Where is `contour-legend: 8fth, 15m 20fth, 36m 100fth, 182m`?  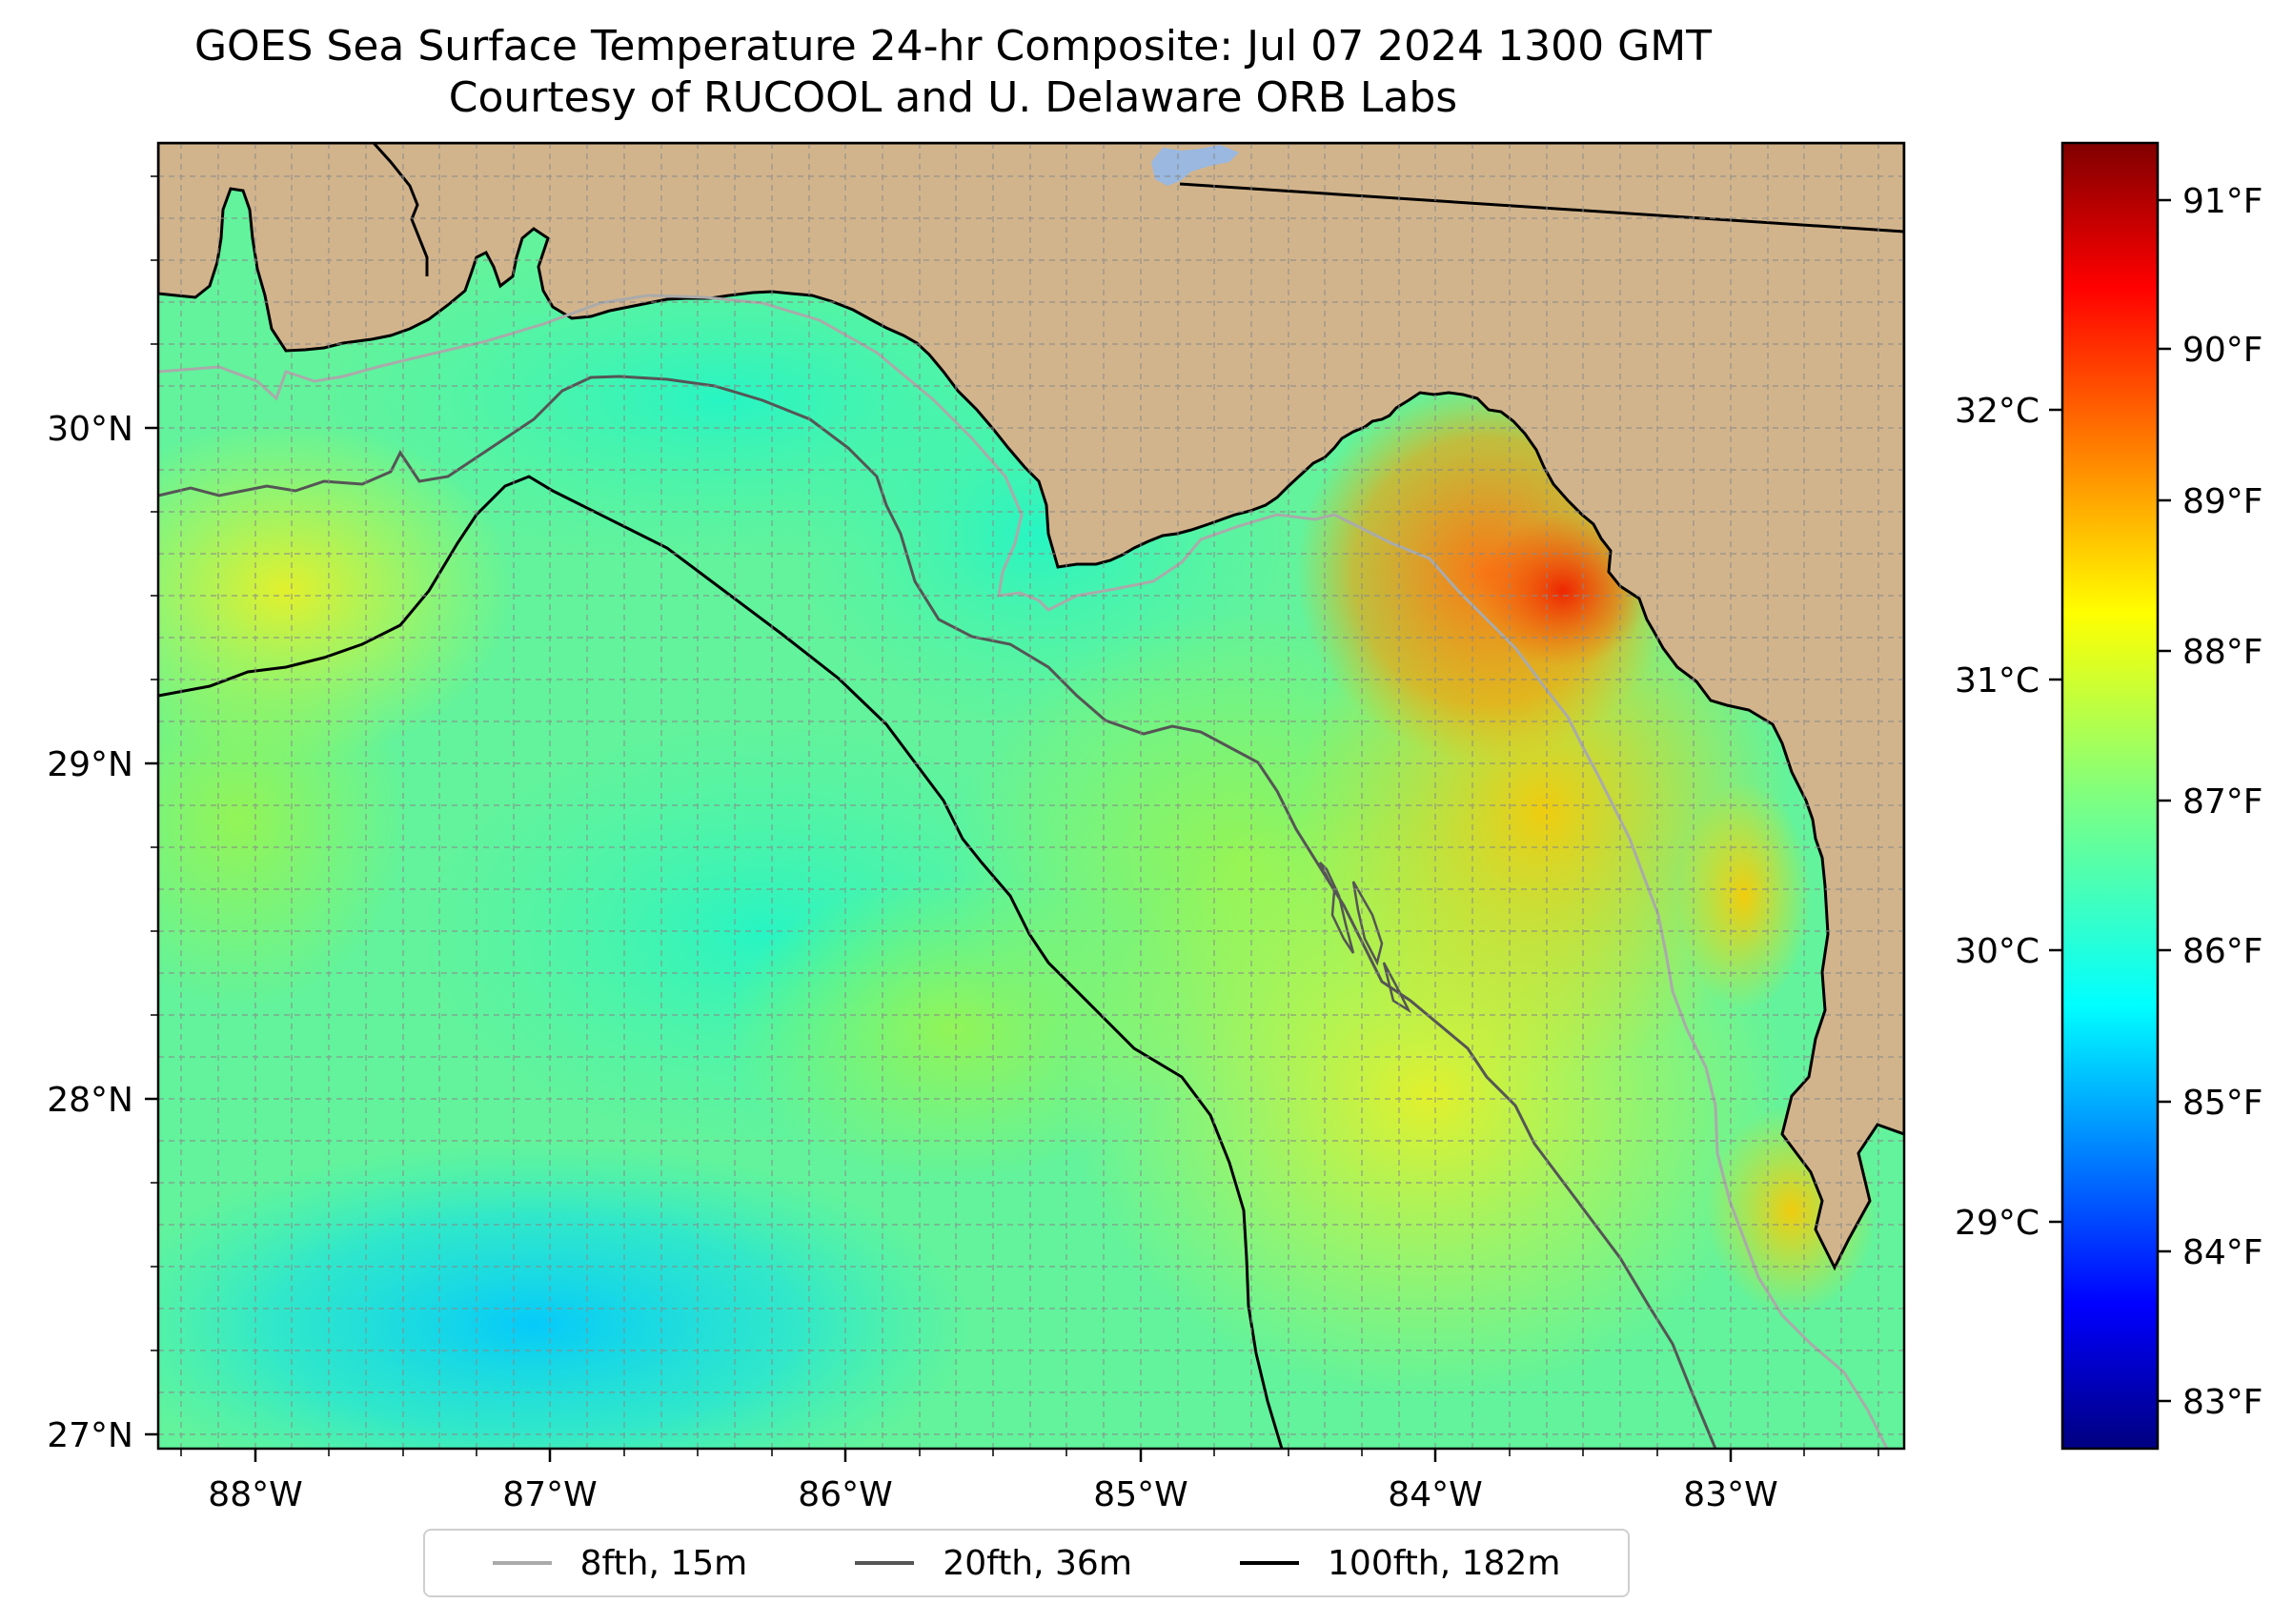
contour-legend: 8fth, 15m 20fth, 36m 100fth, 182m is located at coordinates (1027, 1563).